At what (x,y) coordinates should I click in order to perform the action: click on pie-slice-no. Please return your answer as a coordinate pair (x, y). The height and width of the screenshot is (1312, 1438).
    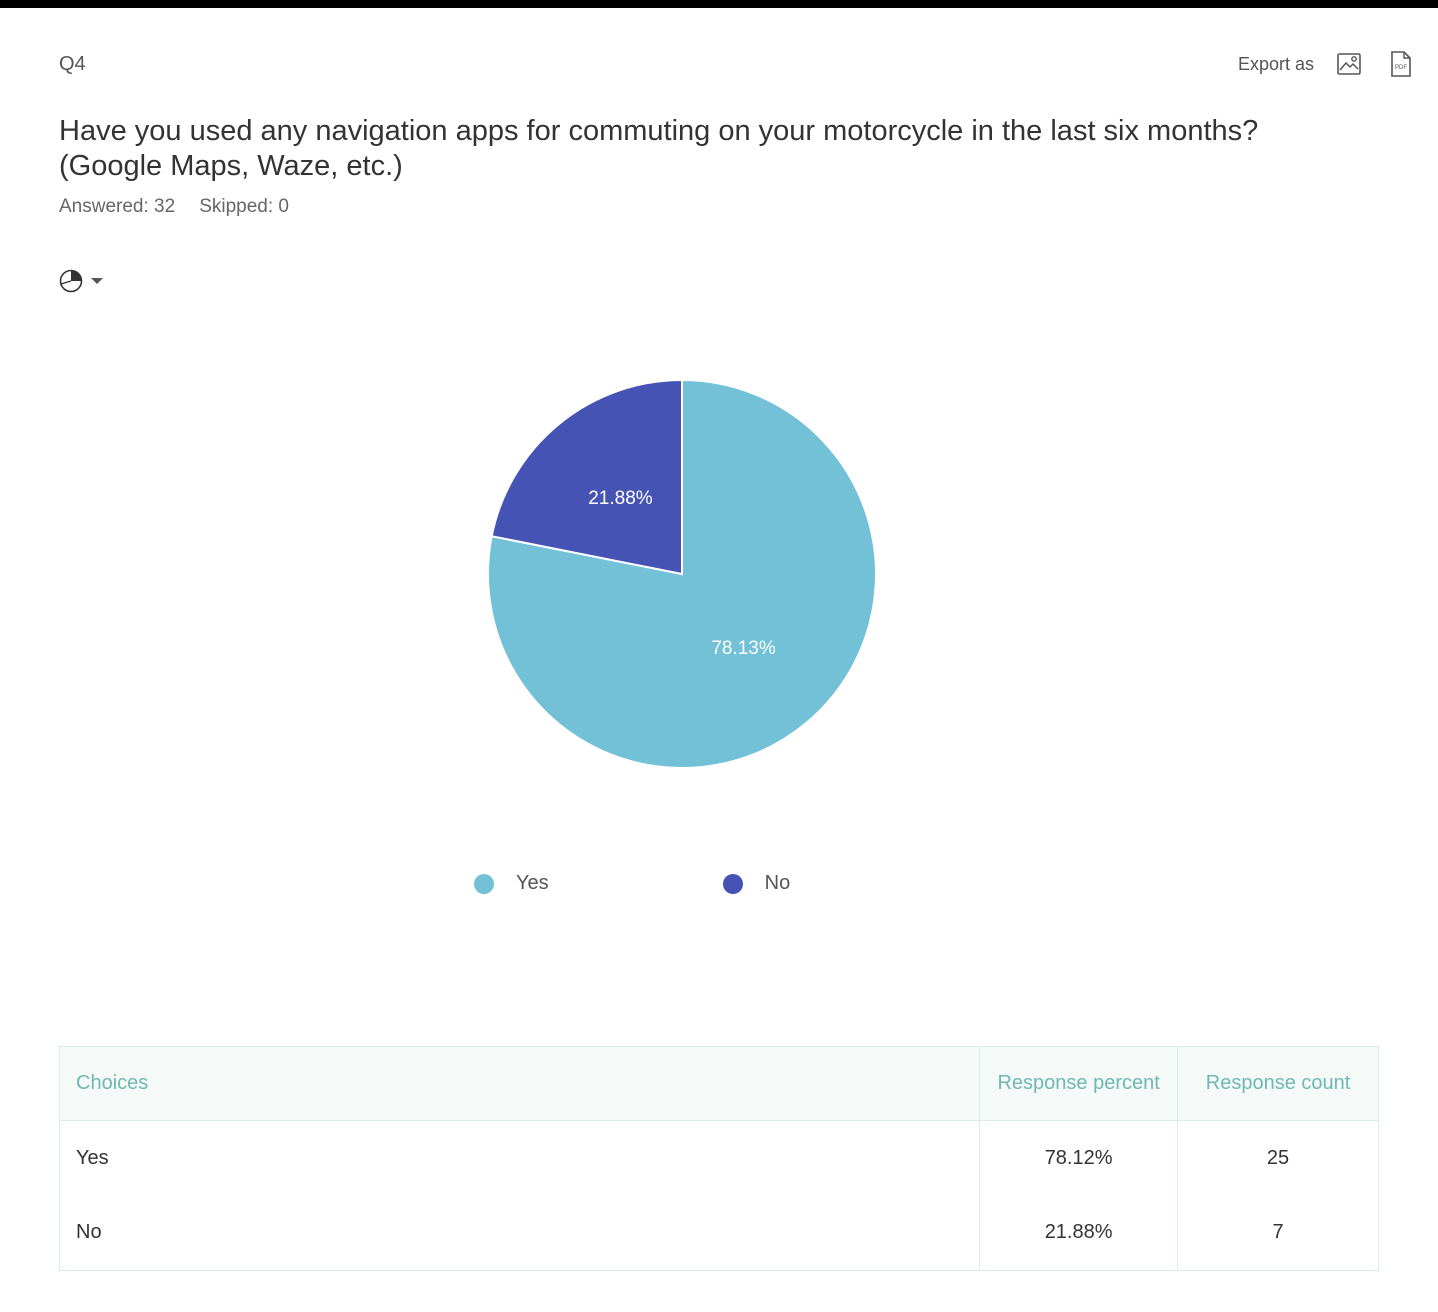
    Looking at the image, I should click on (586, 477).